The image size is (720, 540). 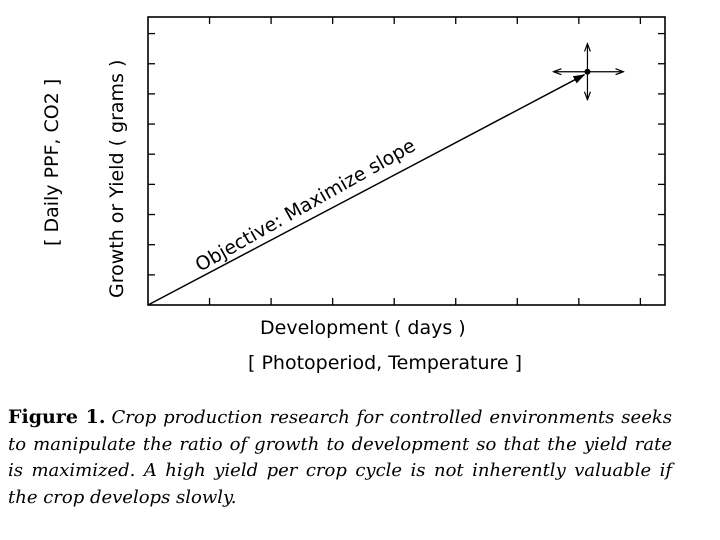 I want to click on target-point, so click(x=587, y=71).